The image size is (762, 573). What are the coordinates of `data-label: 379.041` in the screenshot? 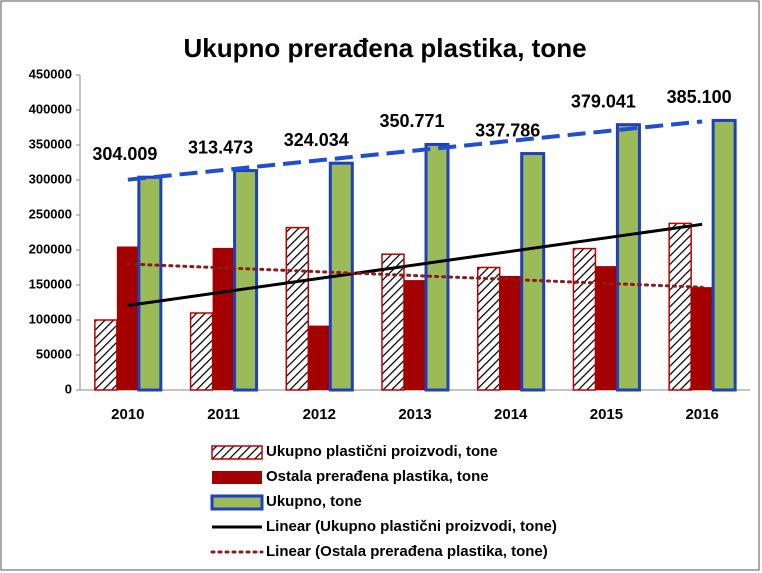 It's located at (603, 101).